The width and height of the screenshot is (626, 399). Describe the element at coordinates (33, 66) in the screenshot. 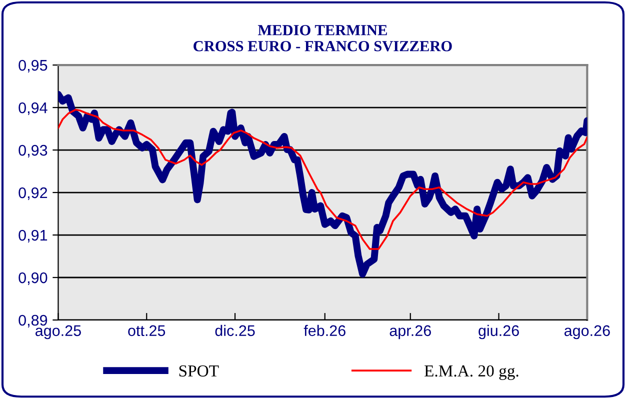

I see `y-tick-label: 0,95` at that location.